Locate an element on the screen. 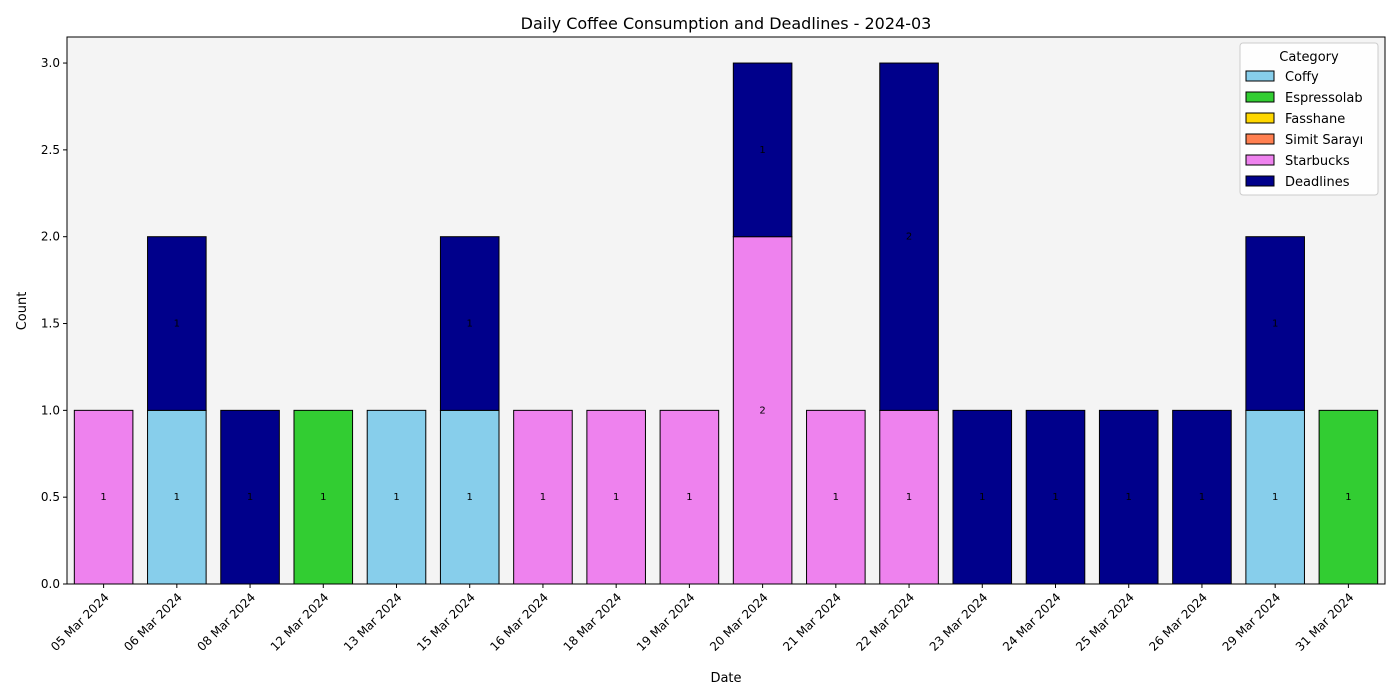  x-tick-label: 24 Mar 2024 is located at coordinates (1032, 622).